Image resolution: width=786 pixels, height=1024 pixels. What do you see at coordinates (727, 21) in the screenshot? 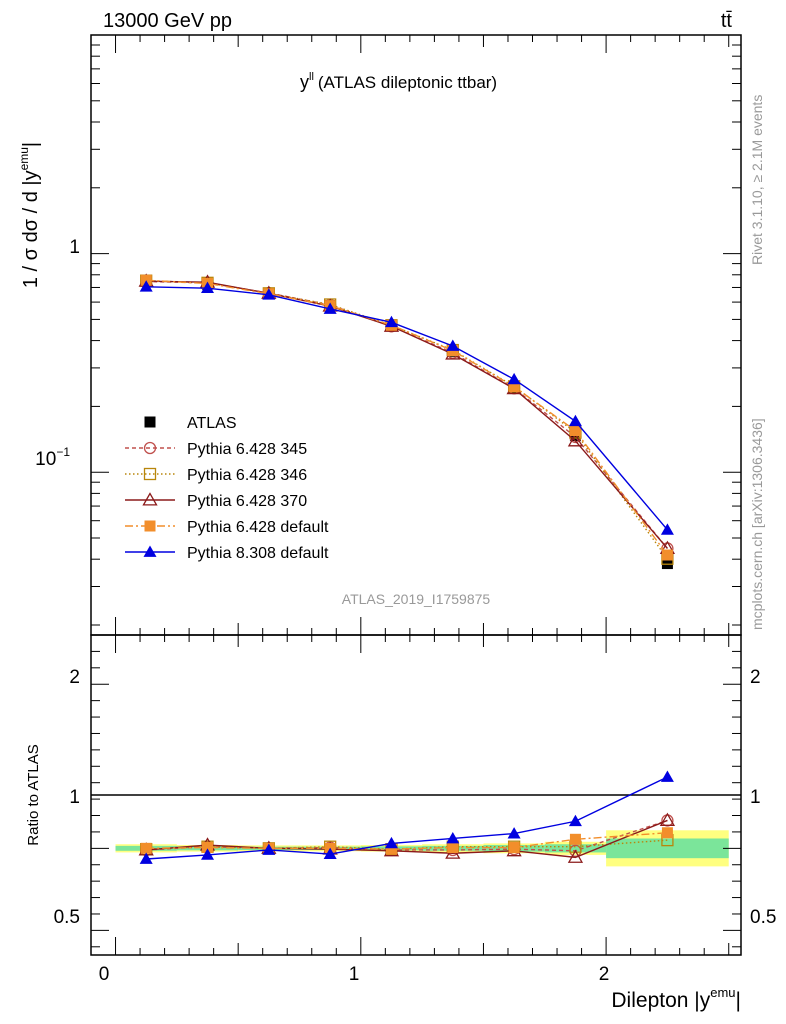
I see `process-label: tt̄` at bounding box center [727, 21].